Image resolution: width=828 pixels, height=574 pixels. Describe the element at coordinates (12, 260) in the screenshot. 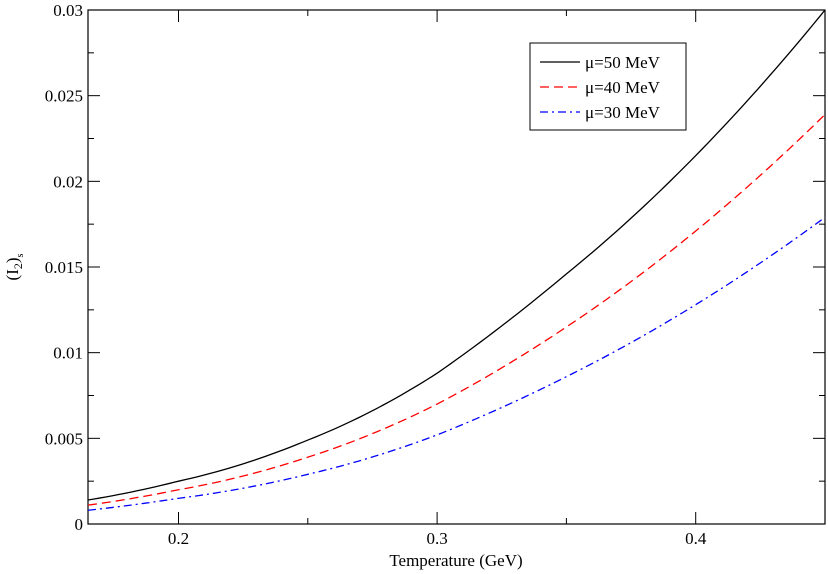

I see `y-axis-title-close: )` at that location.